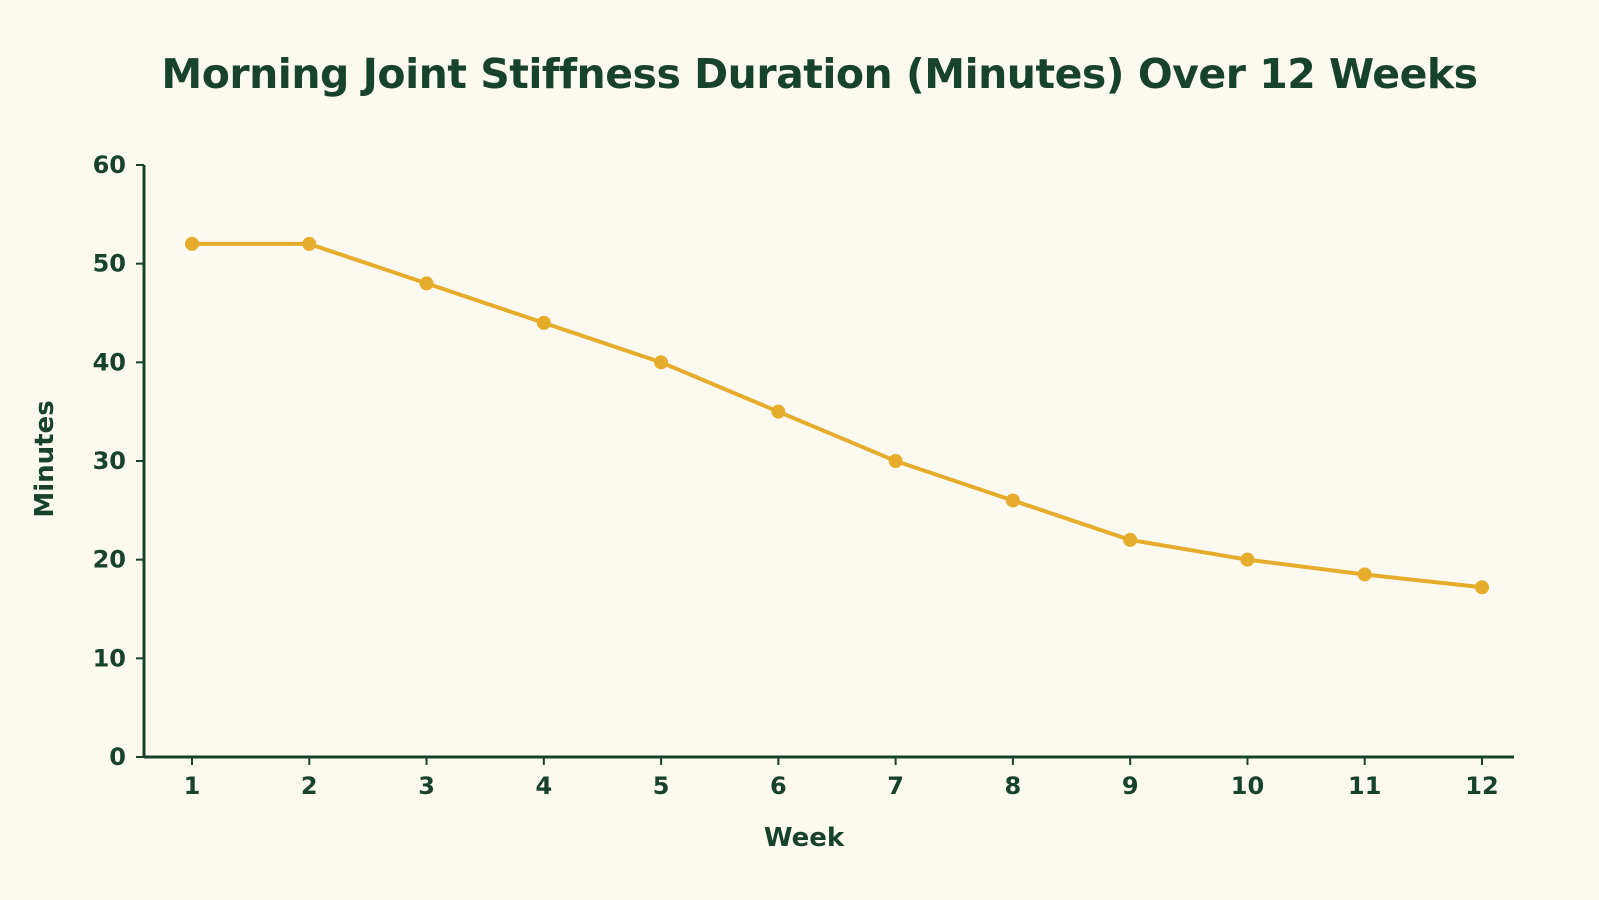 Image resolution: width=1599 pixels, height=900 pixels. Describe the element at coordinates (778, 786) in the screenshot. I see `x-tick-label: 6` at that location.